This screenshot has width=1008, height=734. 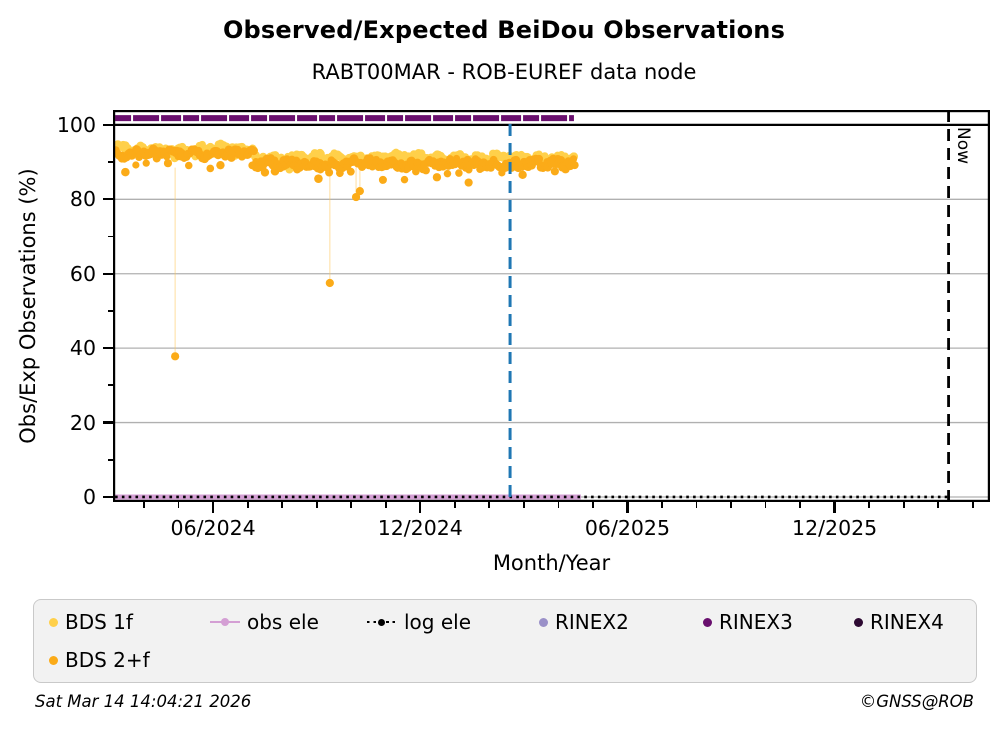 What do you see at coordinates (592, 622) in the screenshot?
I see `legend-label: RINEX2` at bounding box center [592, 622].